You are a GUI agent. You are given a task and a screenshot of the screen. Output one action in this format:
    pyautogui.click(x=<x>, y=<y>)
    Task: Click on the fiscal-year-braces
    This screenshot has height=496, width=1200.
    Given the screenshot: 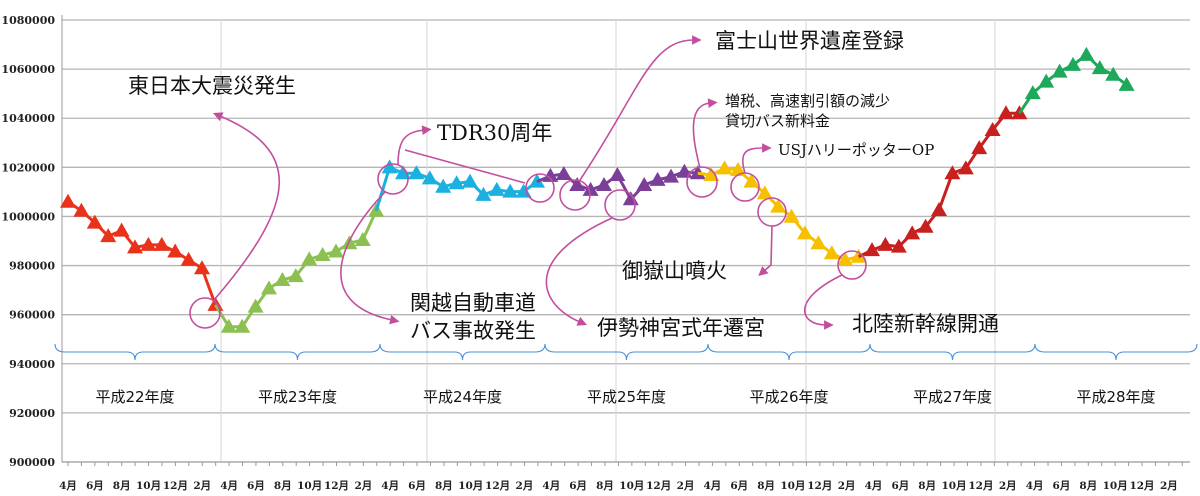 What is the action you would take?
    pyautogui.click(x=626, y=352)
    